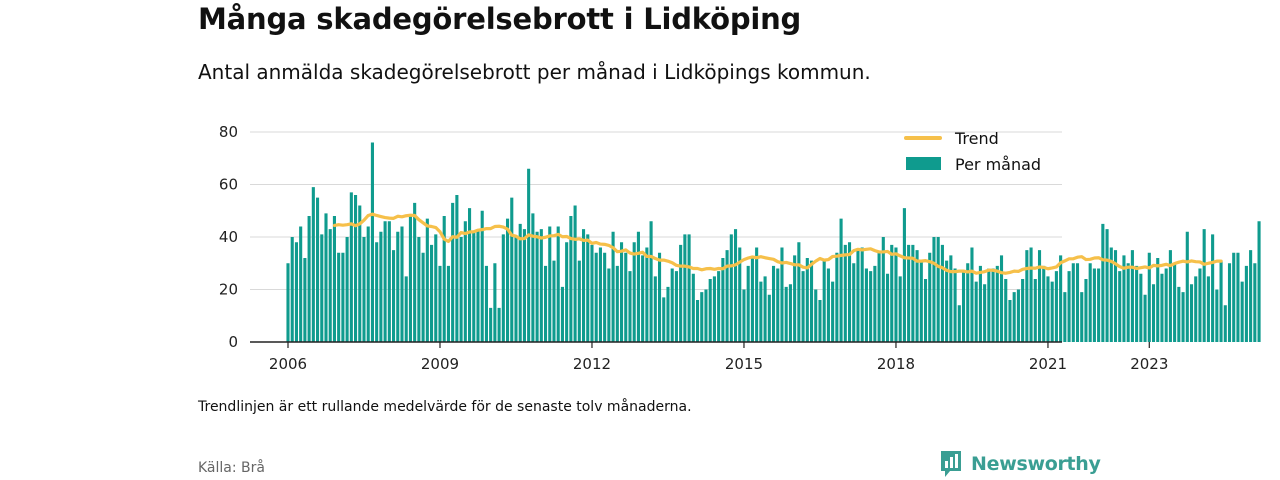 The height and width of the screenshot is (480, 1280). Describe the element at coordinates (228, 237) in the screenshot. I see `y-tick-label: 40` at that location.